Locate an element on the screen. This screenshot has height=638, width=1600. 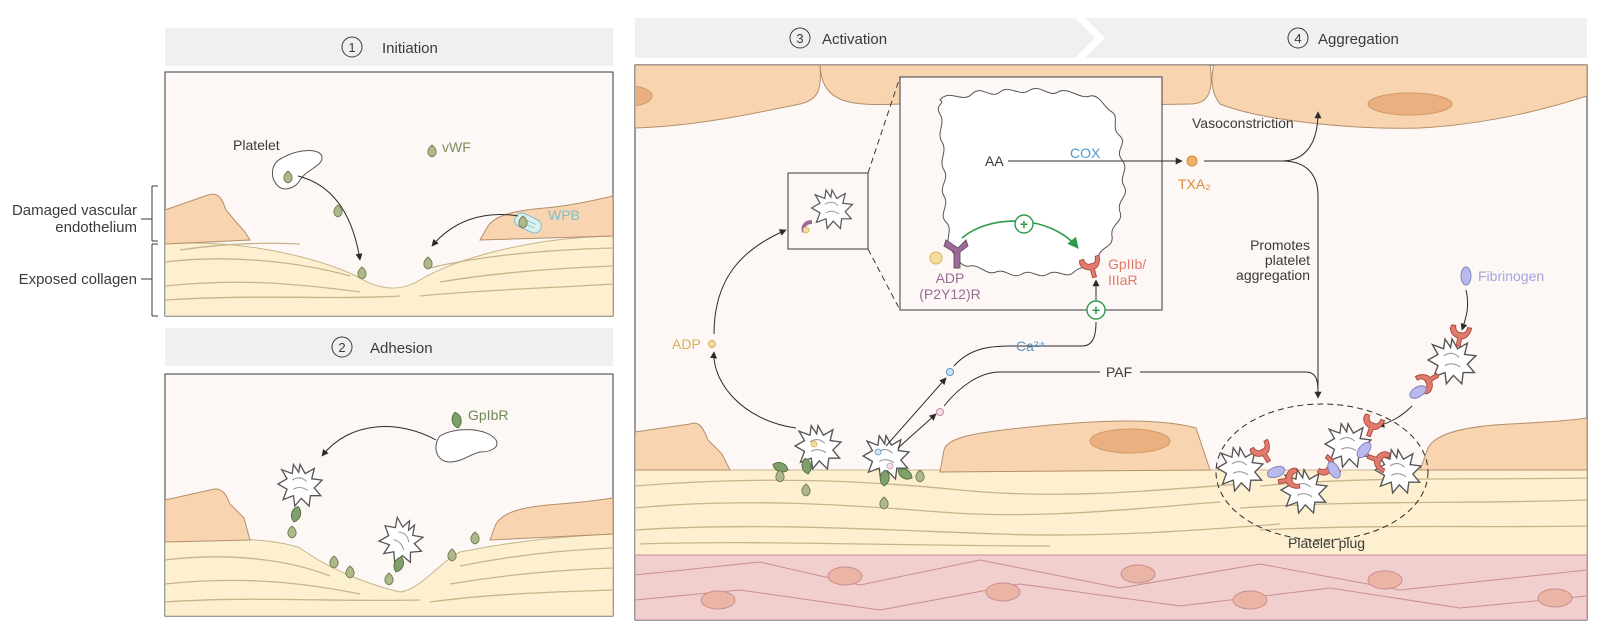
plus-icon-calcium is located at coordinates (1096, 310).